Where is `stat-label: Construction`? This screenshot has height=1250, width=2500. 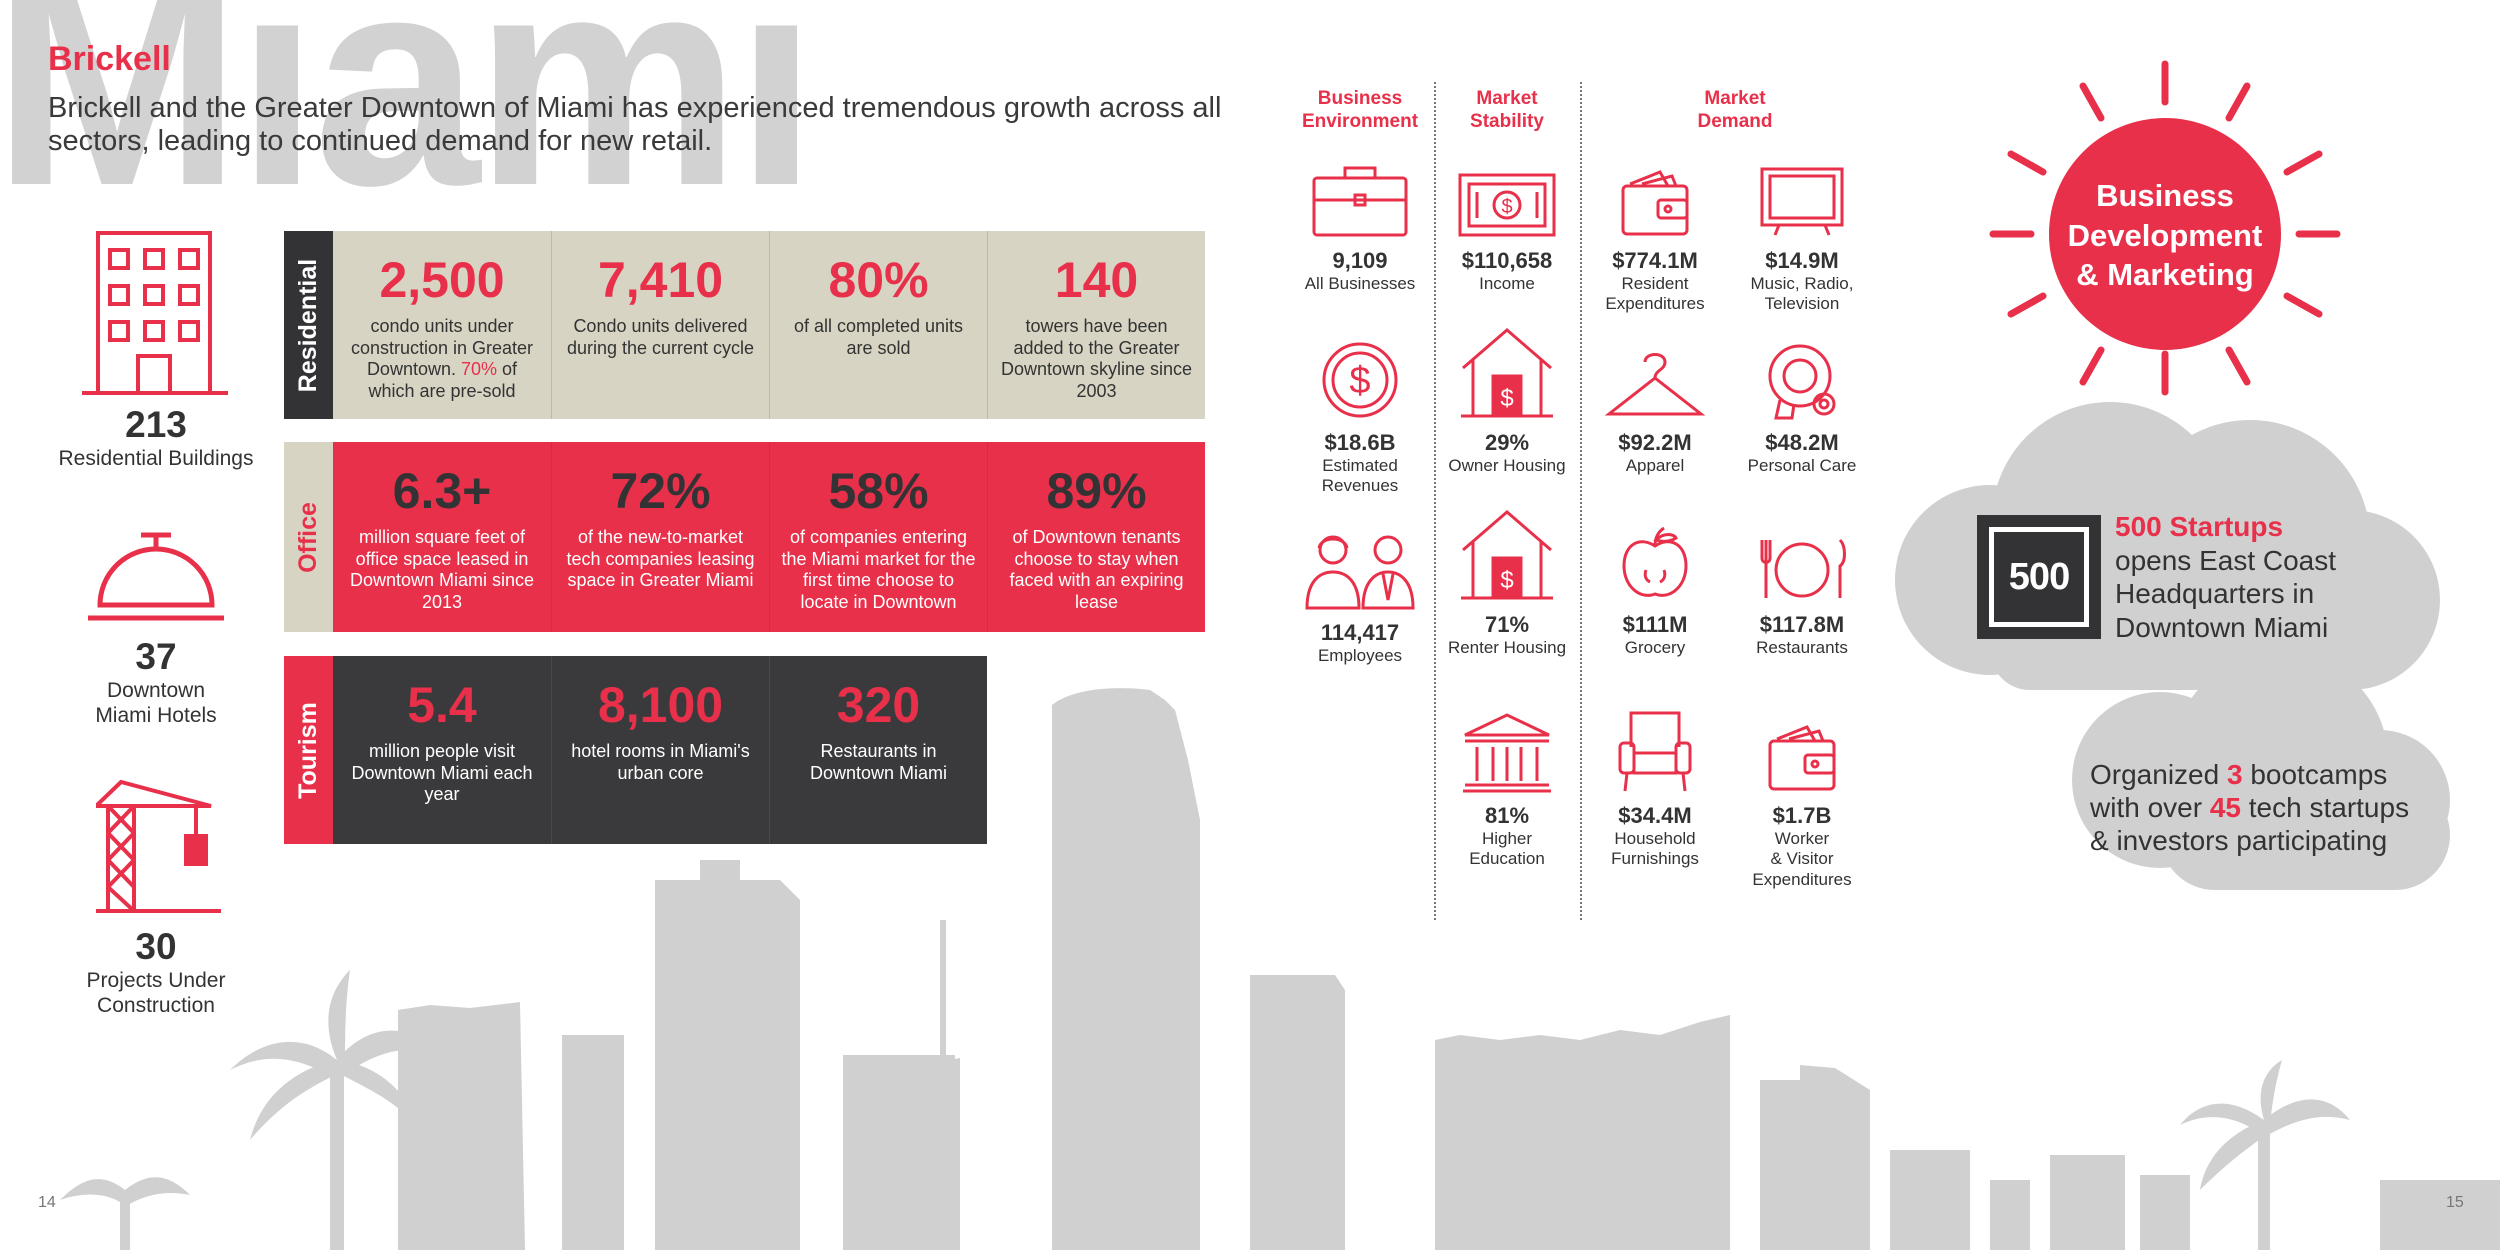 stat-label: Construction is located at coordinates (156, 1006).